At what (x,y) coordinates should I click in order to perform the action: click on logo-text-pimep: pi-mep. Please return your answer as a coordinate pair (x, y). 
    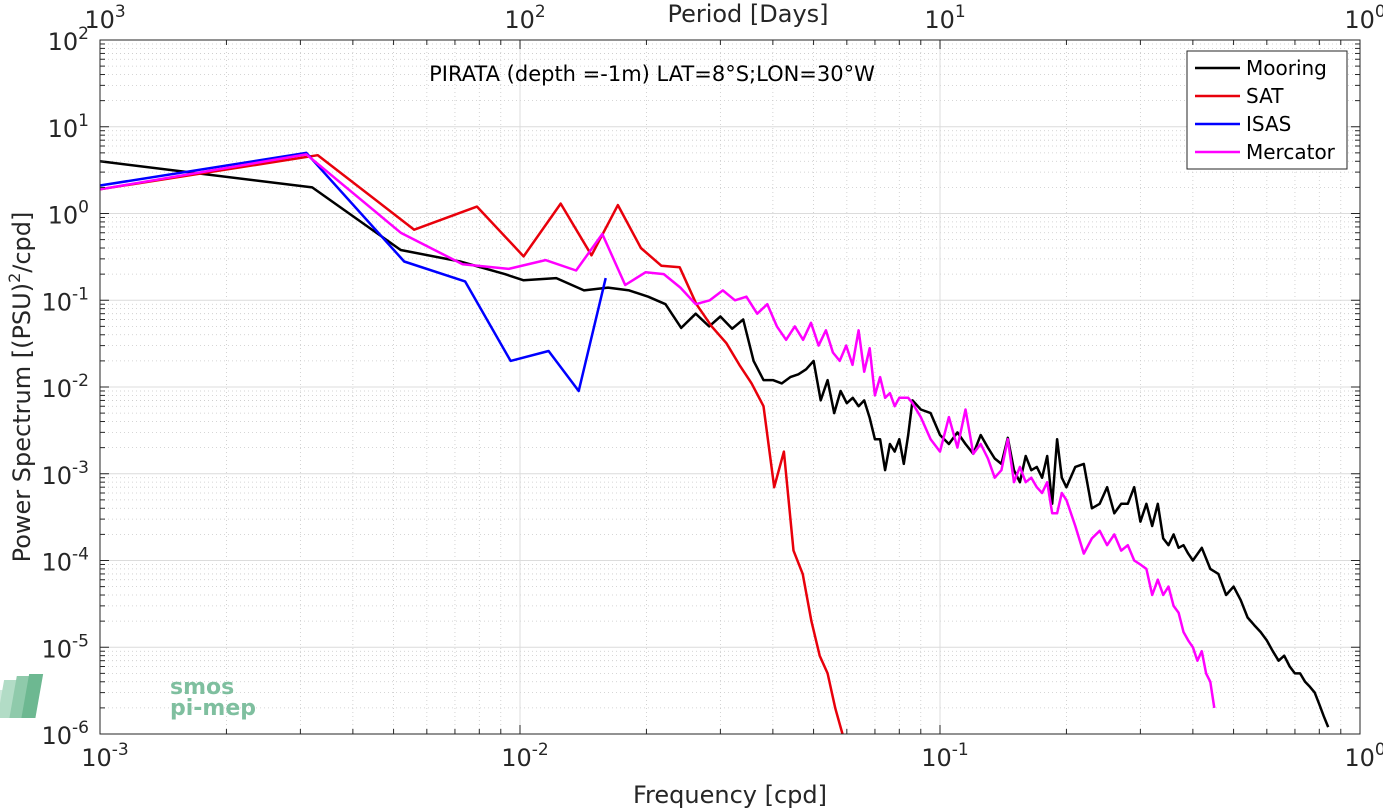
    Looking at the image, I should click on (213, 708).